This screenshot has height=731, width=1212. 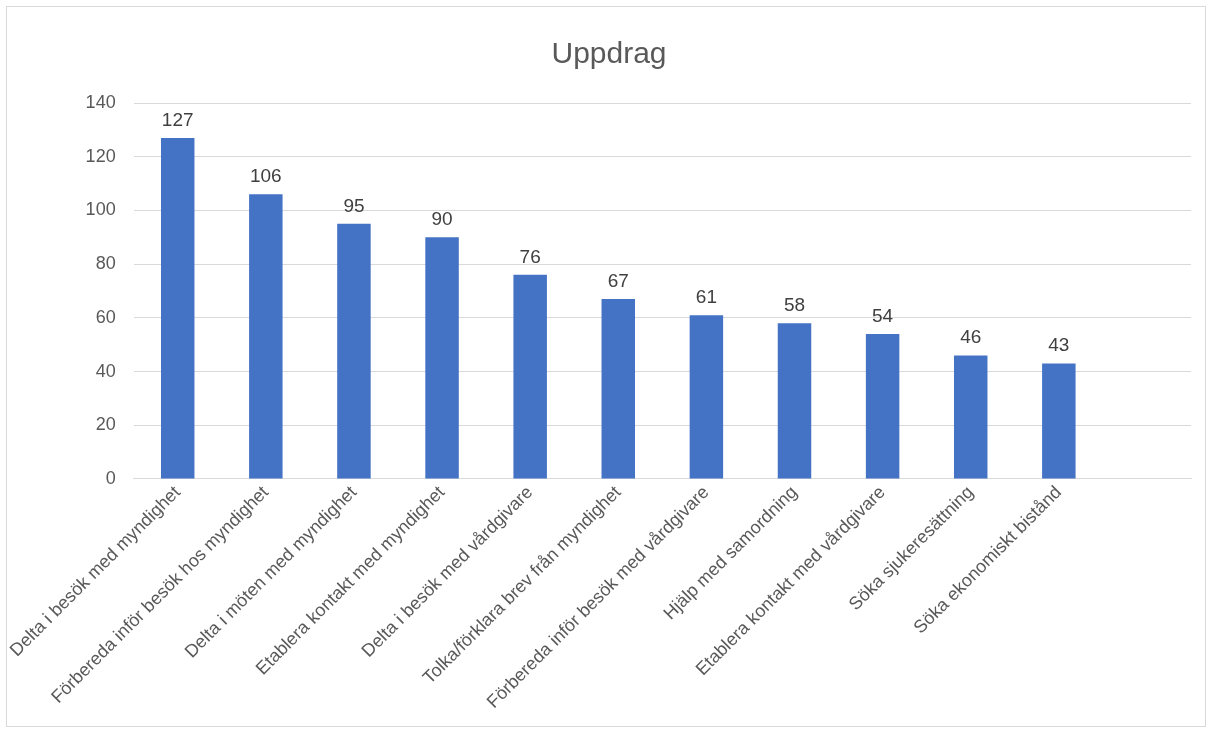 What do you see at coordinates (265, 176) in the screenshot?
I see `data-label: 106` at bounding box center [265, 176].